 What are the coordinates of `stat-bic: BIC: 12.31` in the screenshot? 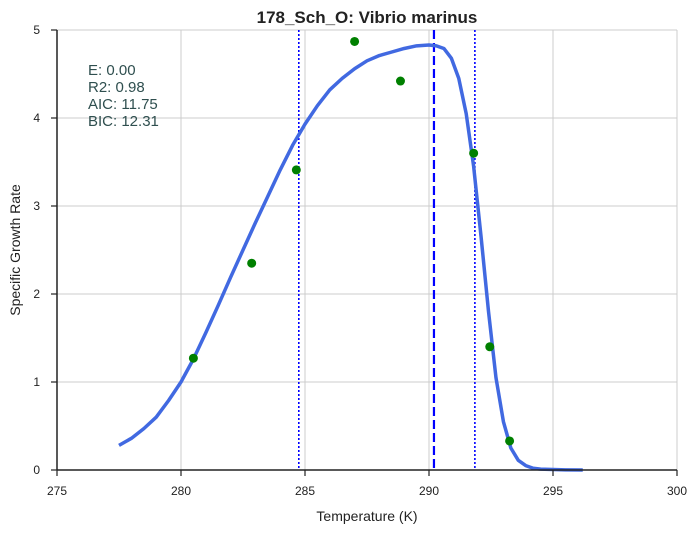 It's located at (123, 121).